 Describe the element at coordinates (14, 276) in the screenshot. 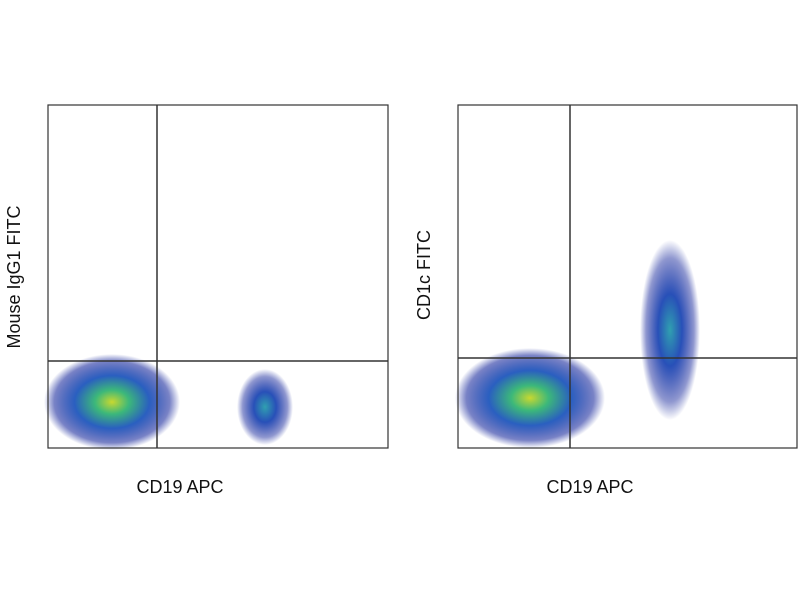

I see `y-axis-label: Mouse IgG1 FITC` at that location.